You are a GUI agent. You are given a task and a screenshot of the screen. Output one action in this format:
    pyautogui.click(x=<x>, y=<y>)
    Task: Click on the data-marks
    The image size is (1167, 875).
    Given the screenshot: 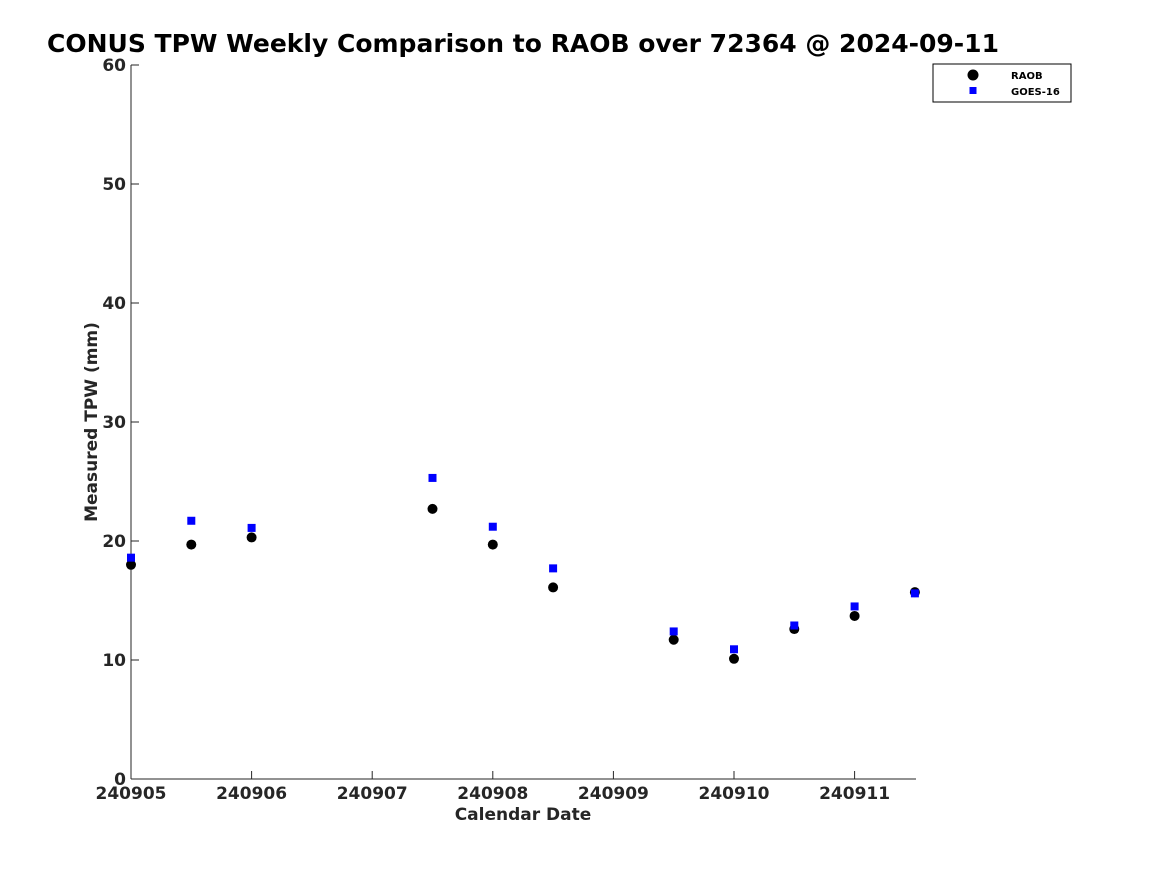 What is the action you would take?
    pyautogui.click(x=523, y=568)
    